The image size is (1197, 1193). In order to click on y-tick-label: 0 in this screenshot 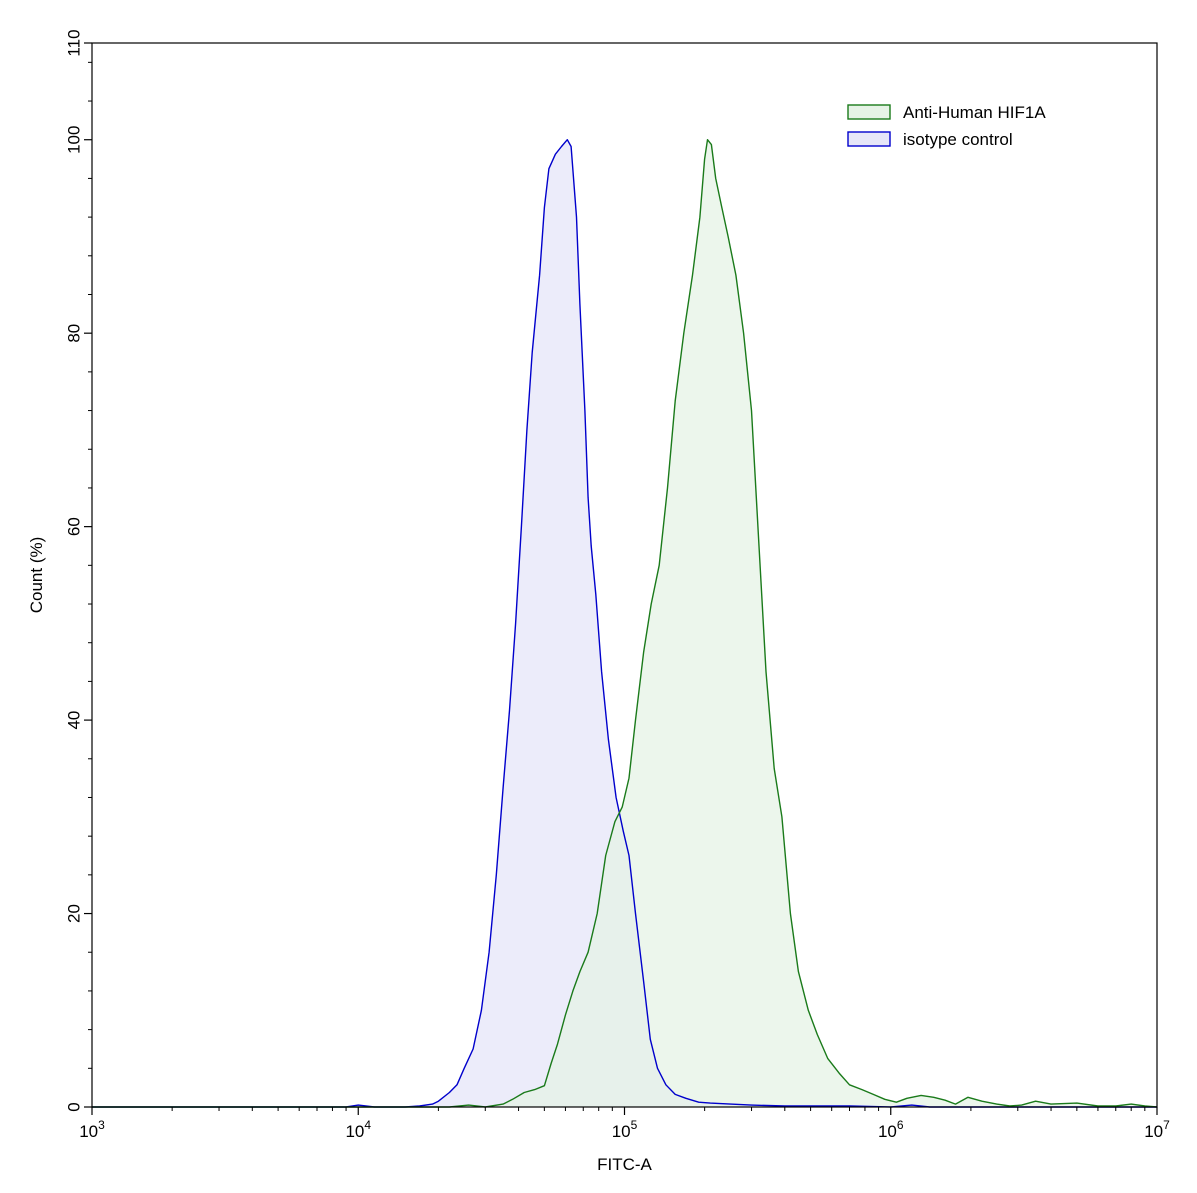, I will do `click(74, 1106)`.